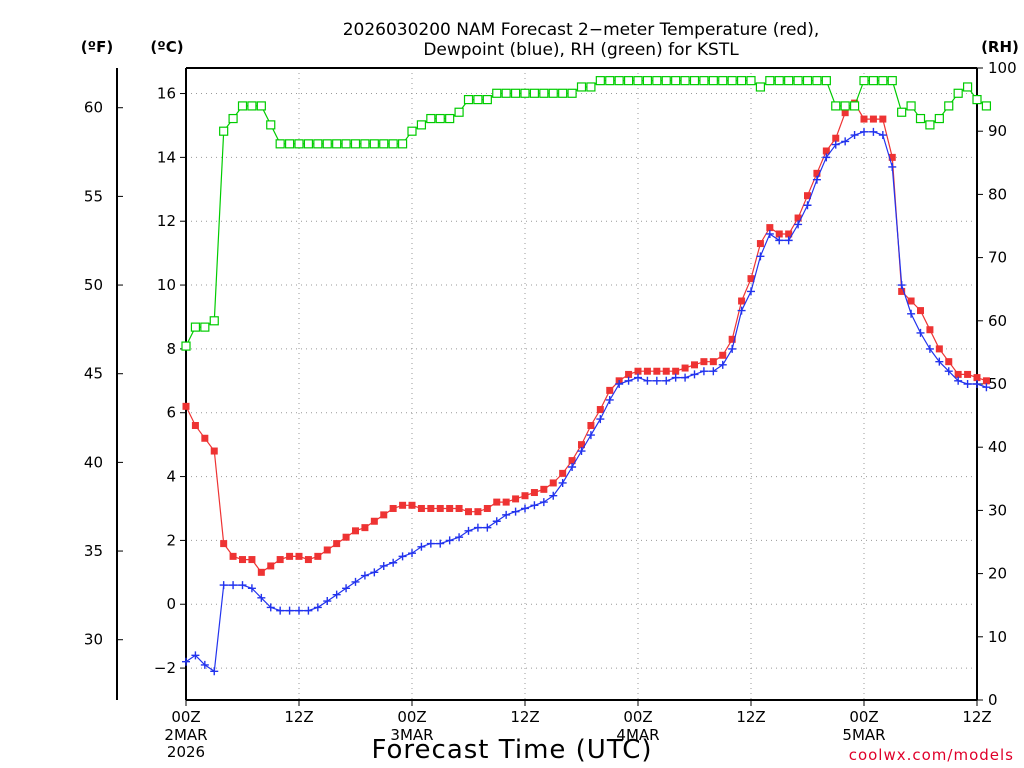 This screenshot has height=768, width=1024. Describe the element at coordinates (997, 447) in the screenshot. I see `rh-tick-label: 40` at that location.